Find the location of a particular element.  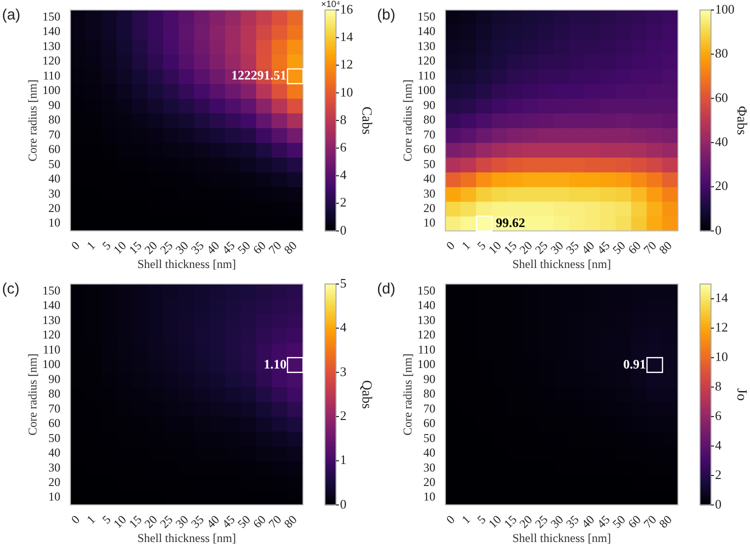

color-bar-title: Qabs is located at coordinates (366, 394).